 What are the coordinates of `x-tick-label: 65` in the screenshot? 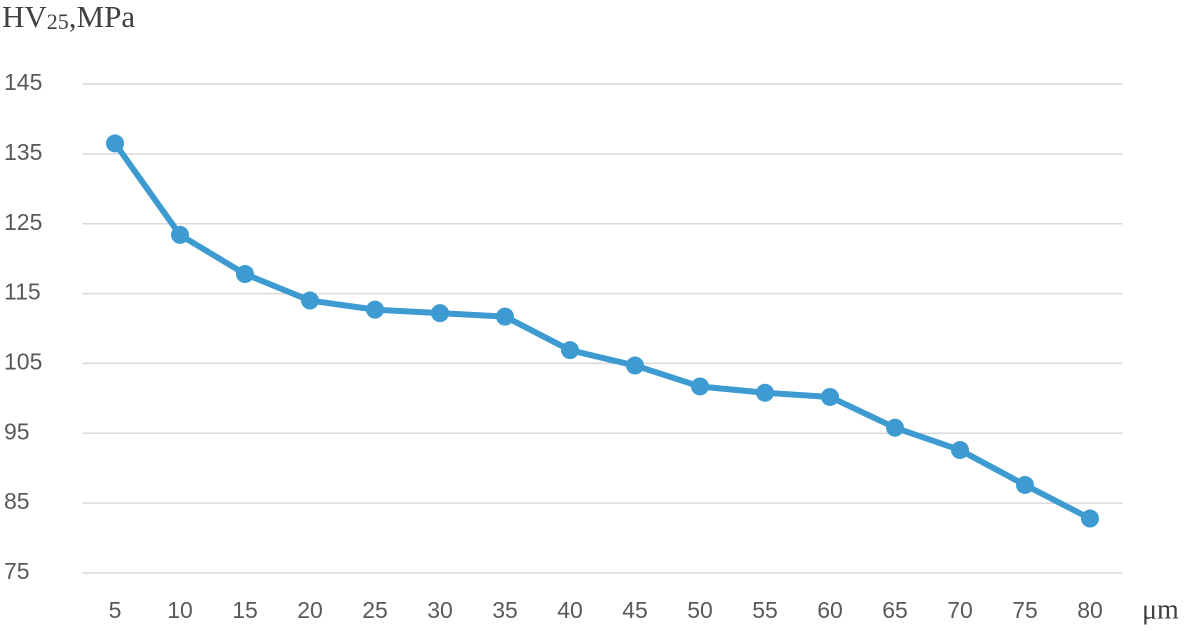 It's located at (895, 610).